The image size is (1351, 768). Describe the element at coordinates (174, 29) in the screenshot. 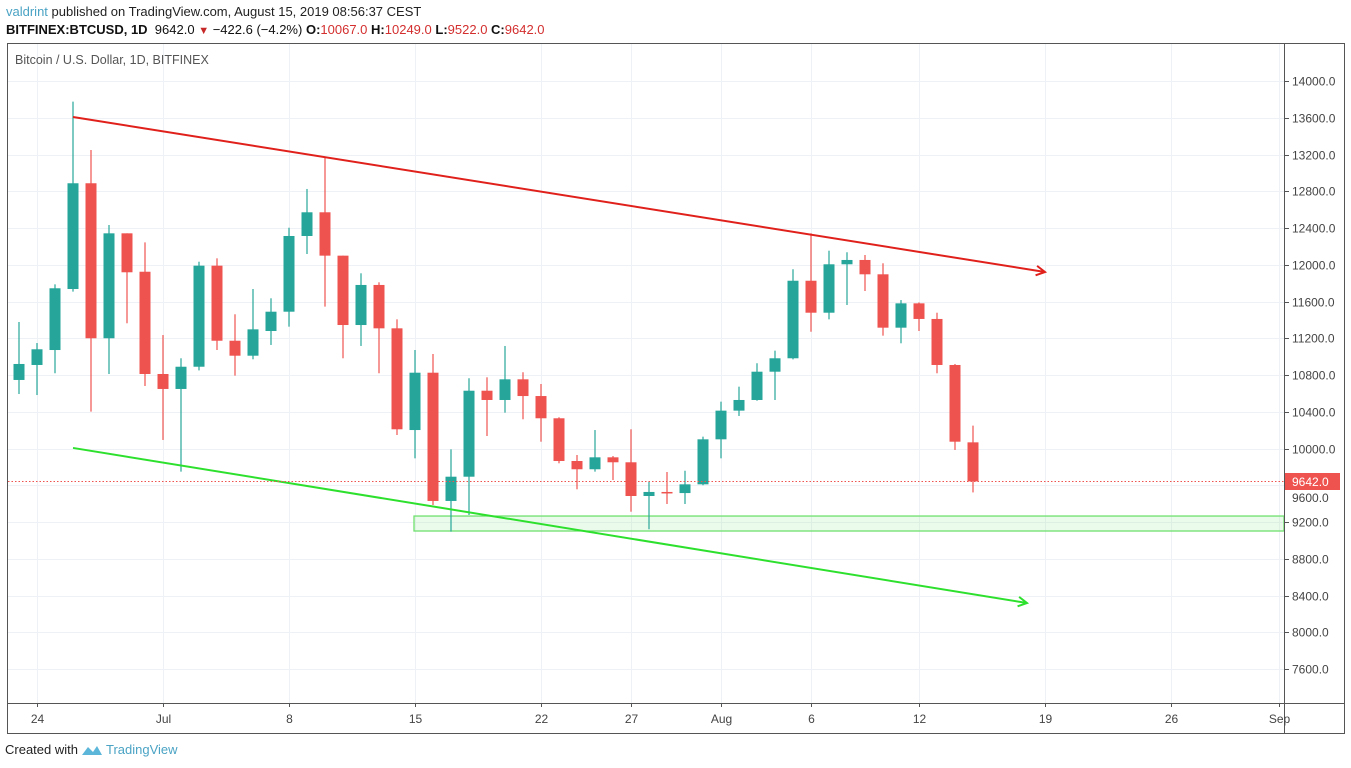

I see `last-price: 9642.0` at that location.